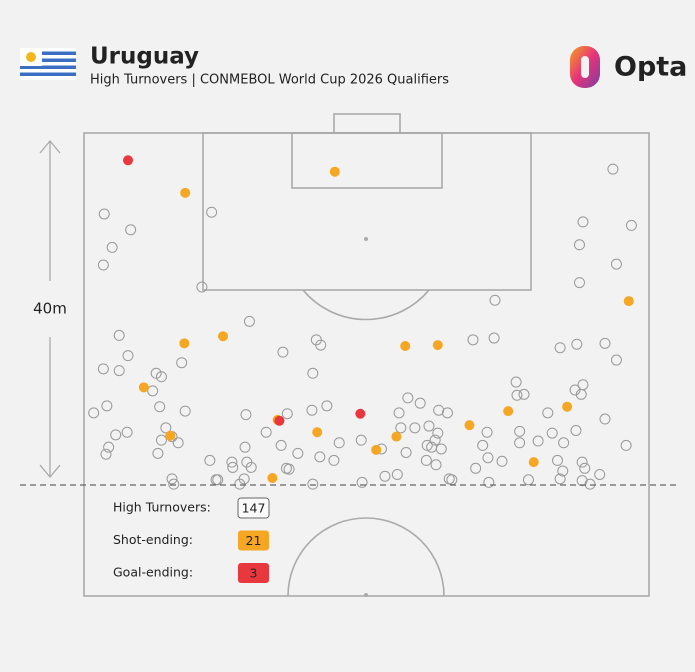 This screenshot has width=695, height=672. I want to click on brand: Opta, so click(650, 67).